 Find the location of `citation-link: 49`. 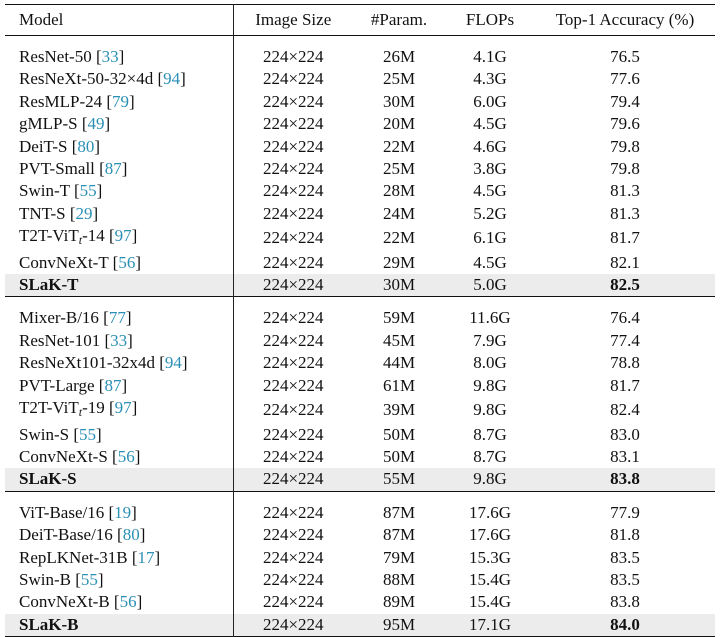

citation-link: 49 is located at coordinates (96, 124).